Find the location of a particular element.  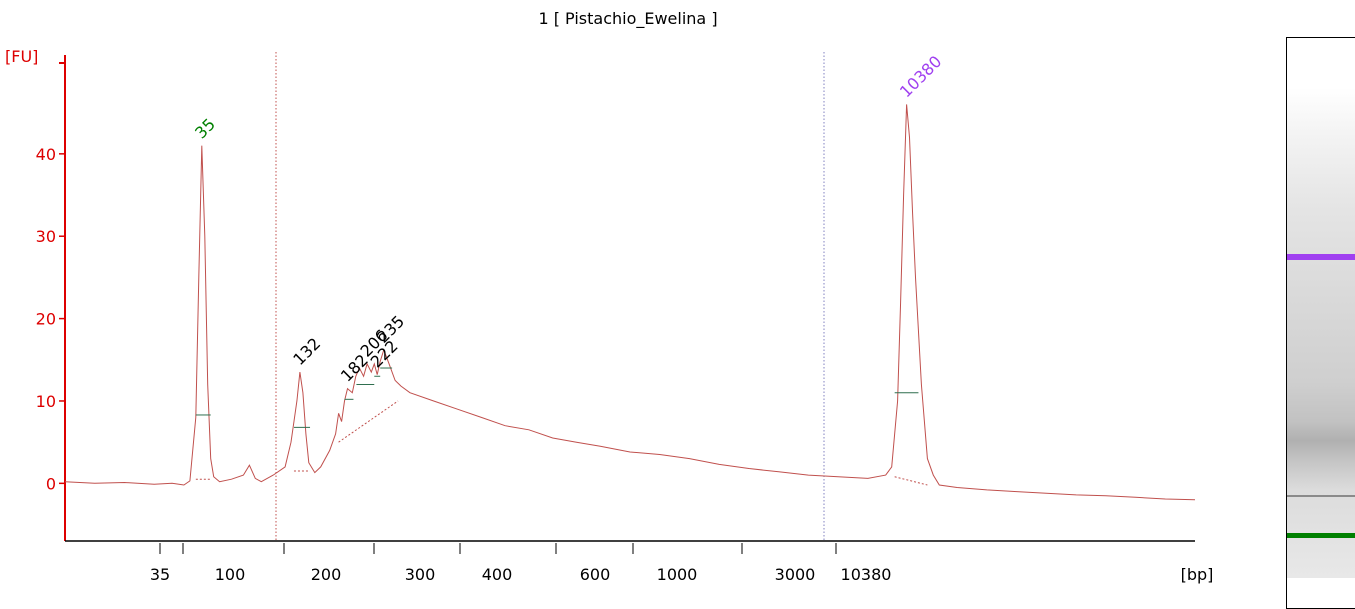

y-tick-label: 10 is located at coordinates (46, 401).